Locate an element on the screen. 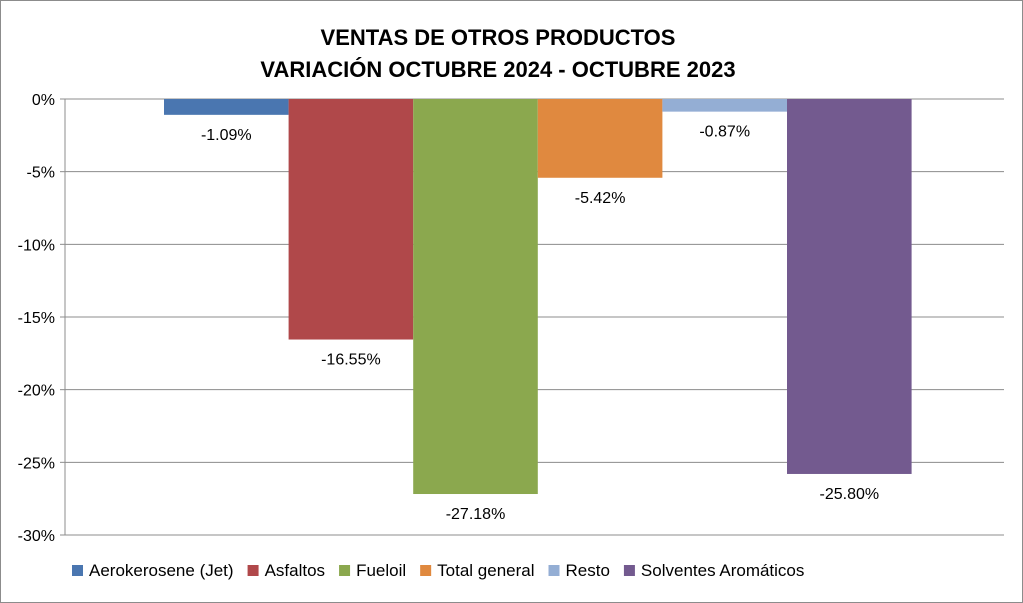  y-tick-label: -10% is located at coordinates (36, 245).